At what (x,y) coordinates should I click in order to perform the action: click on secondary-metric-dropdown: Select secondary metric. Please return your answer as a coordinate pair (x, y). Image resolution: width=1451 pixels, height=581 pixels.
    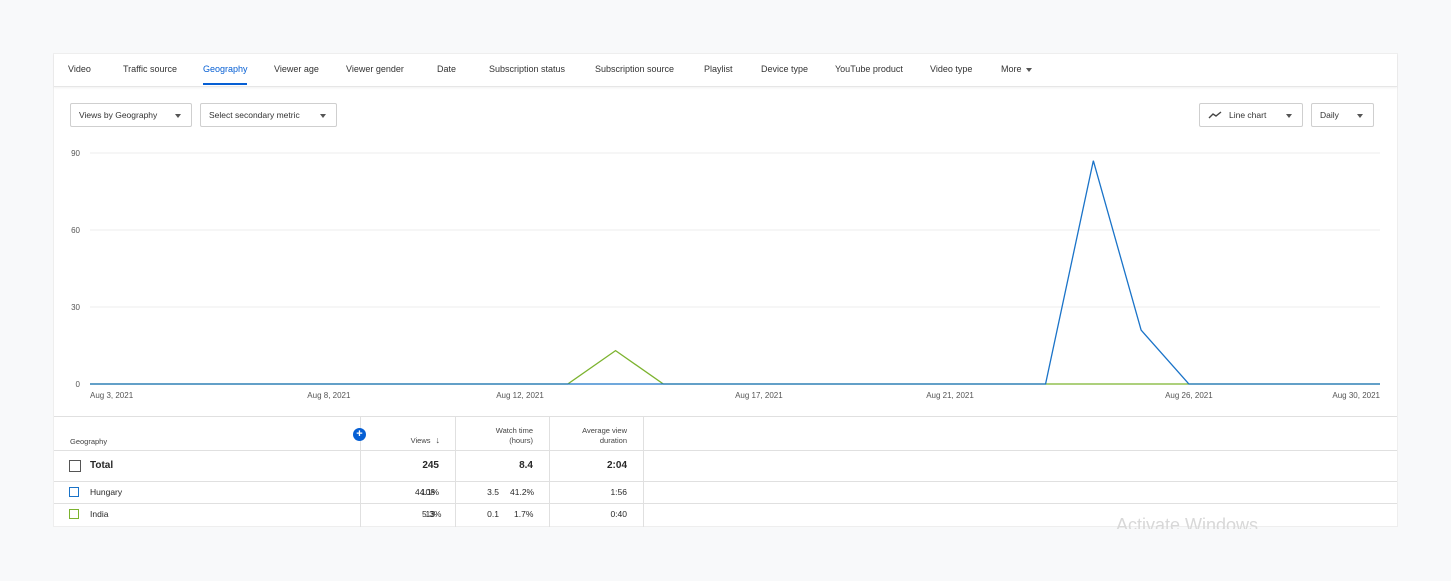
    Looking at the image, I should click on (268, 115).